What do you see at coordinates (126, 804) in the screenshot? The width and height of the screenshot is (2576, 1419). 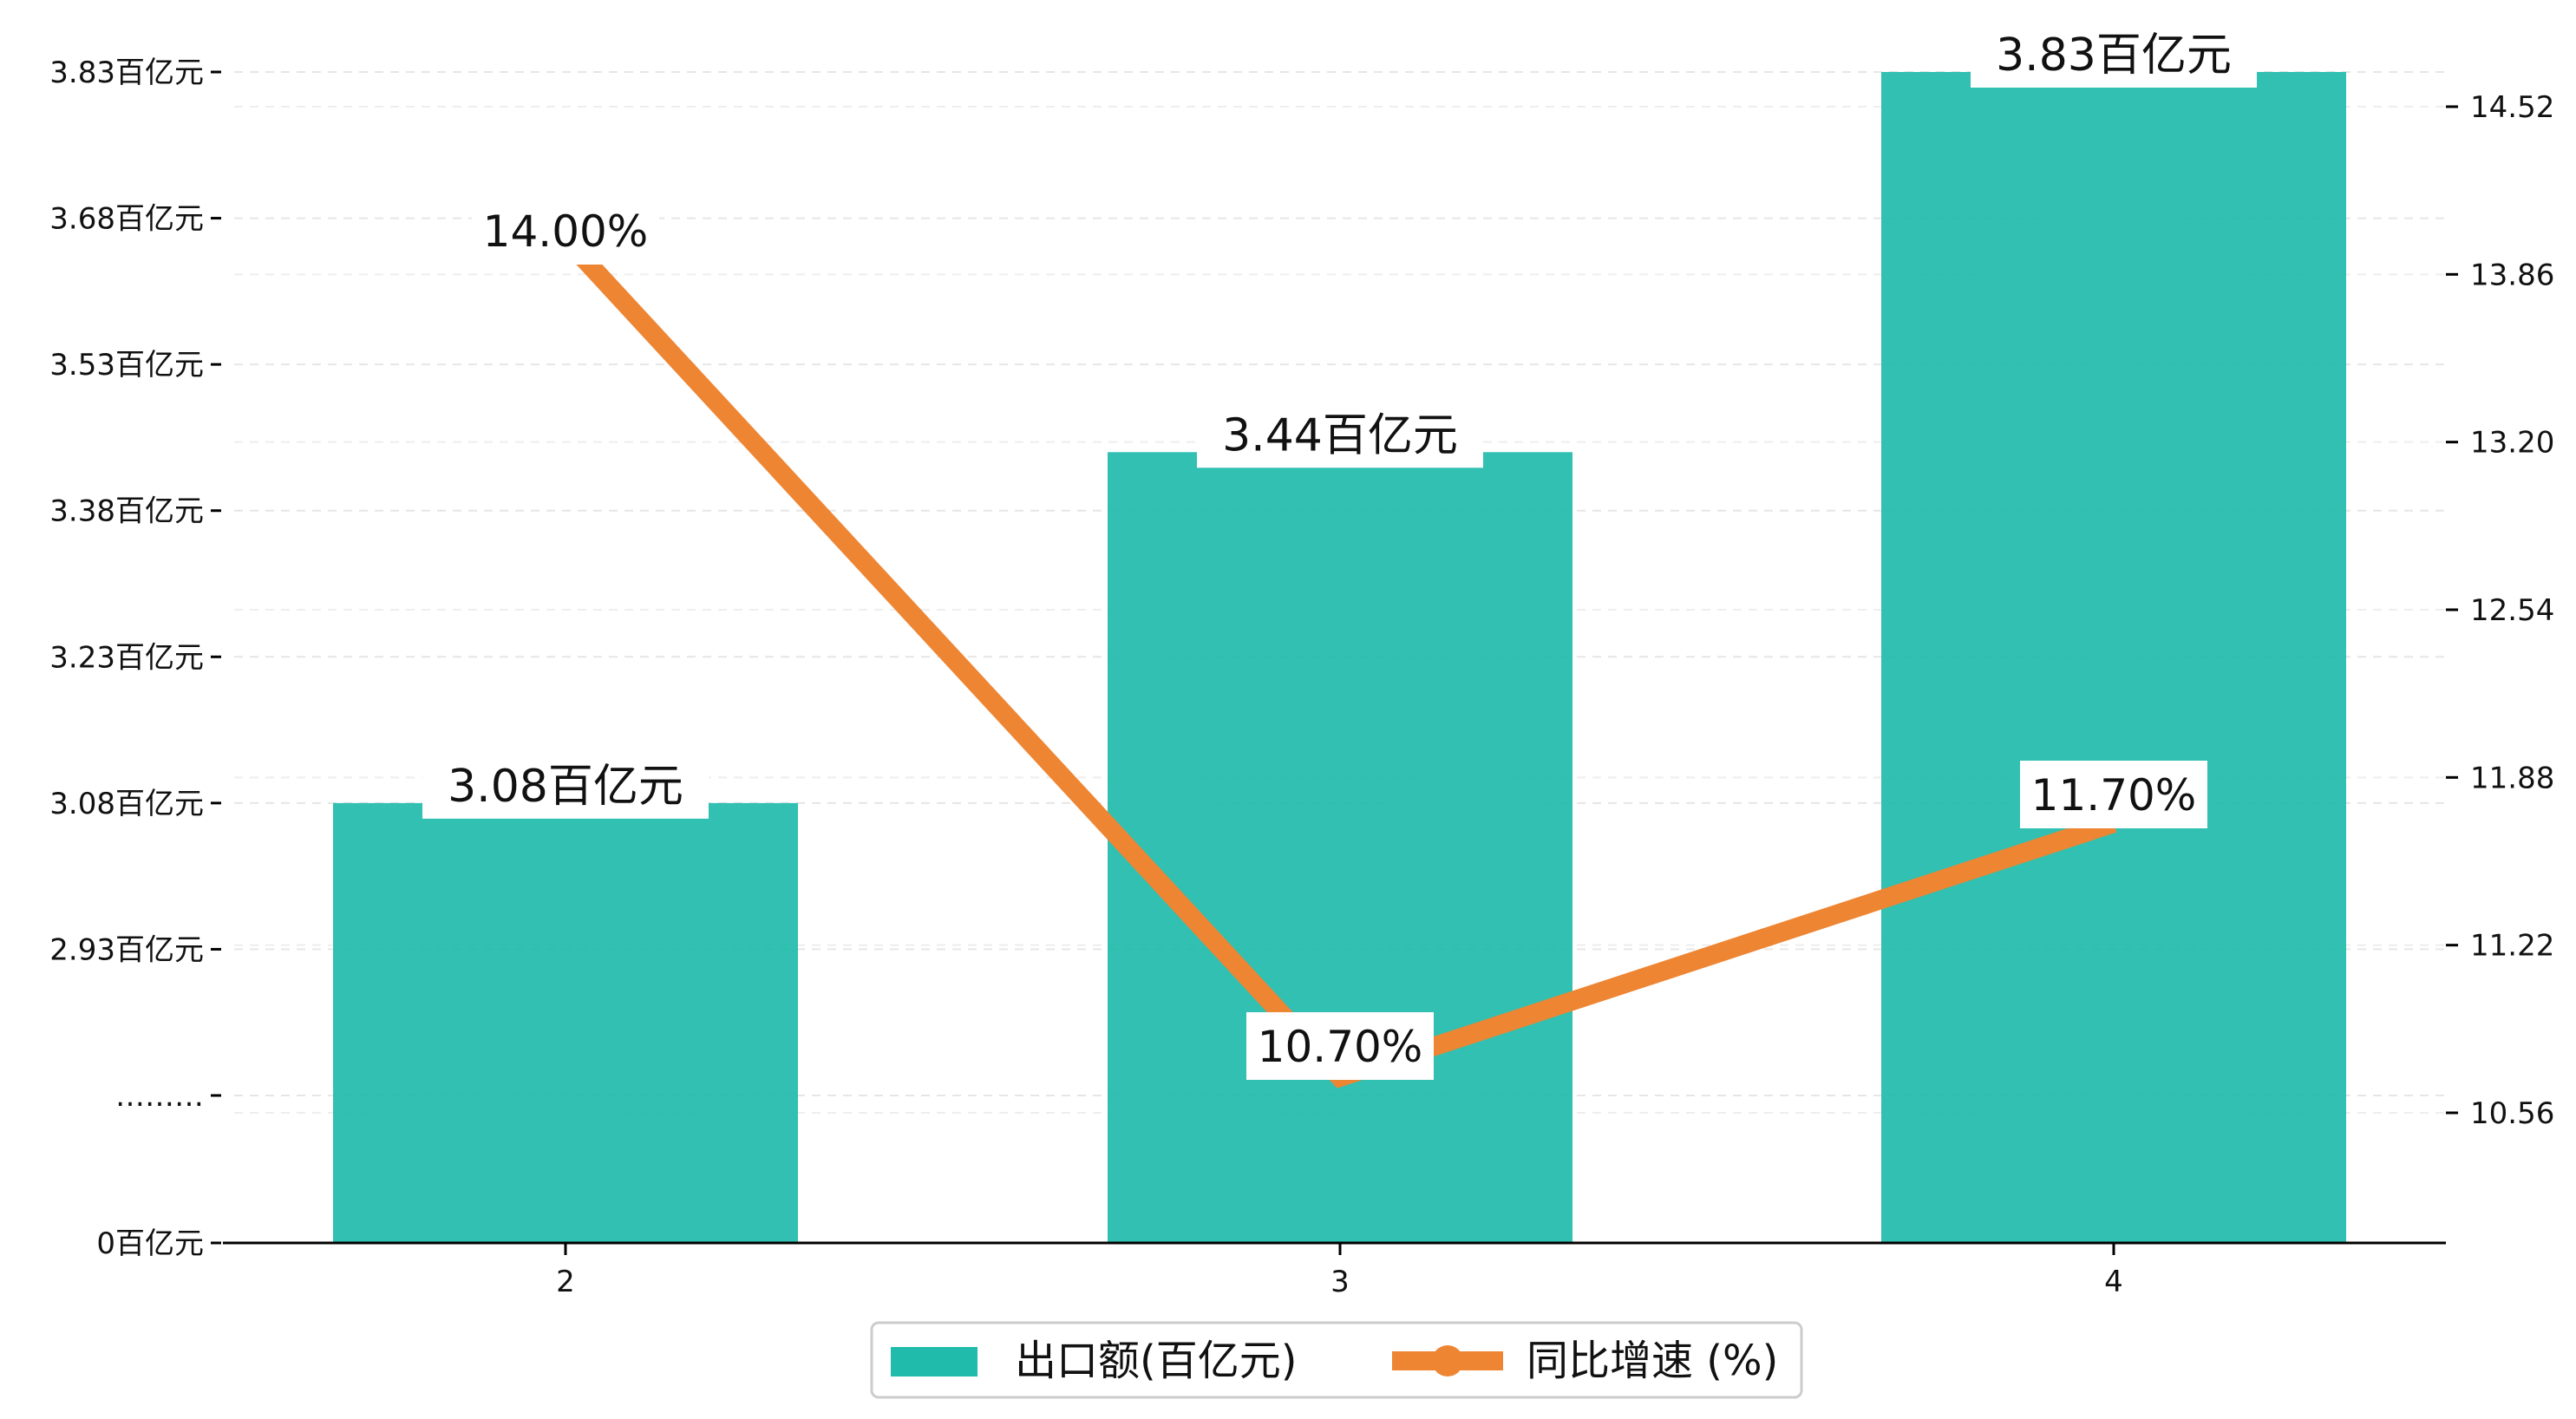 I see `left-tick-label-3: 3.08百亿元` at bounding box center [126, 804].